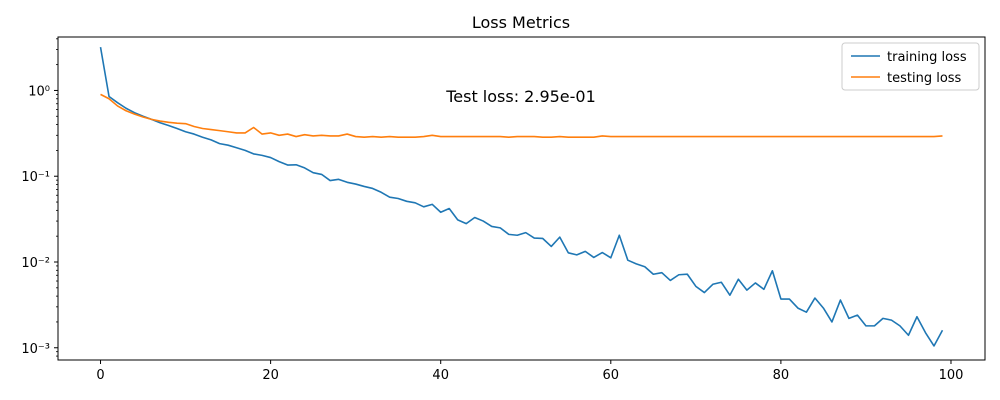 This screenshot has height=400, width=1000. I want to click on y-tick-label: 10⁻², so click(35, 263).